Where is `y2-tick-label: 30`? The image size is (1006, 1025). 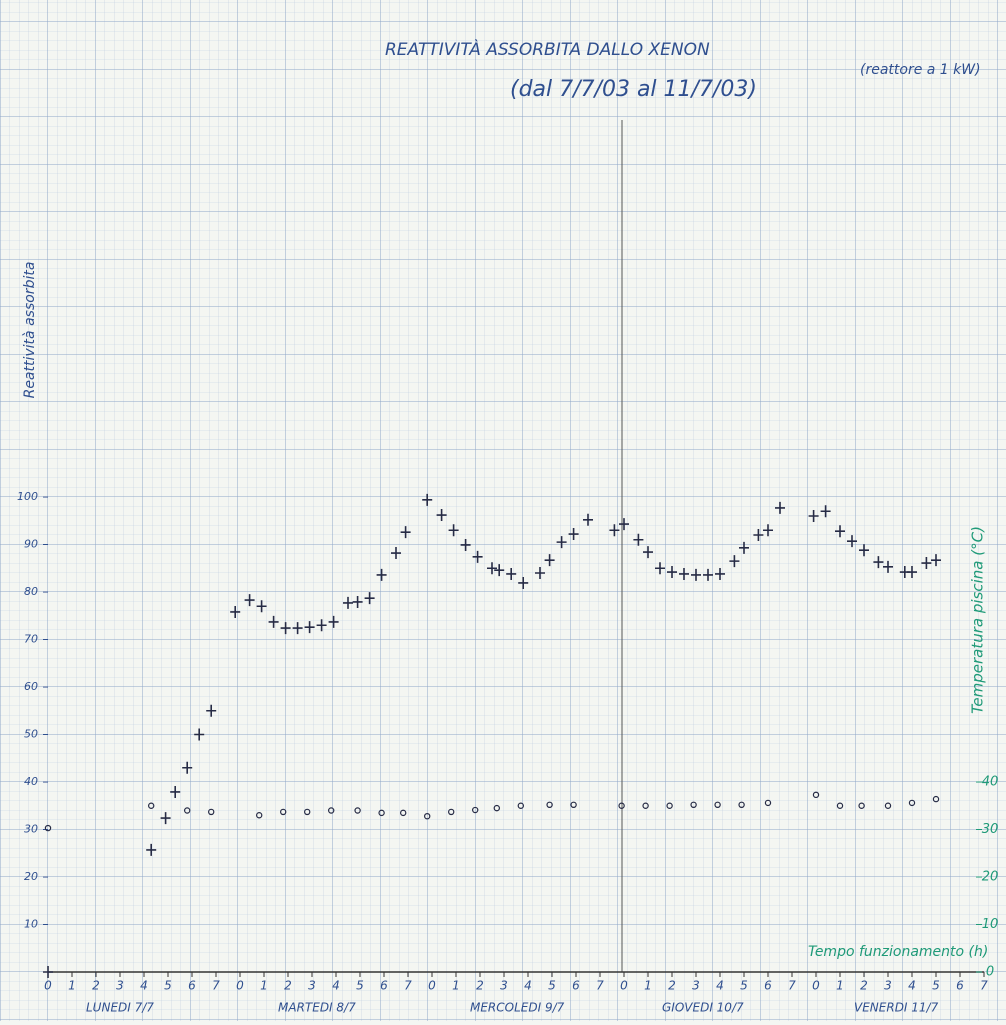 y2-tick-label: 30 is located at coordinates (990, 829).